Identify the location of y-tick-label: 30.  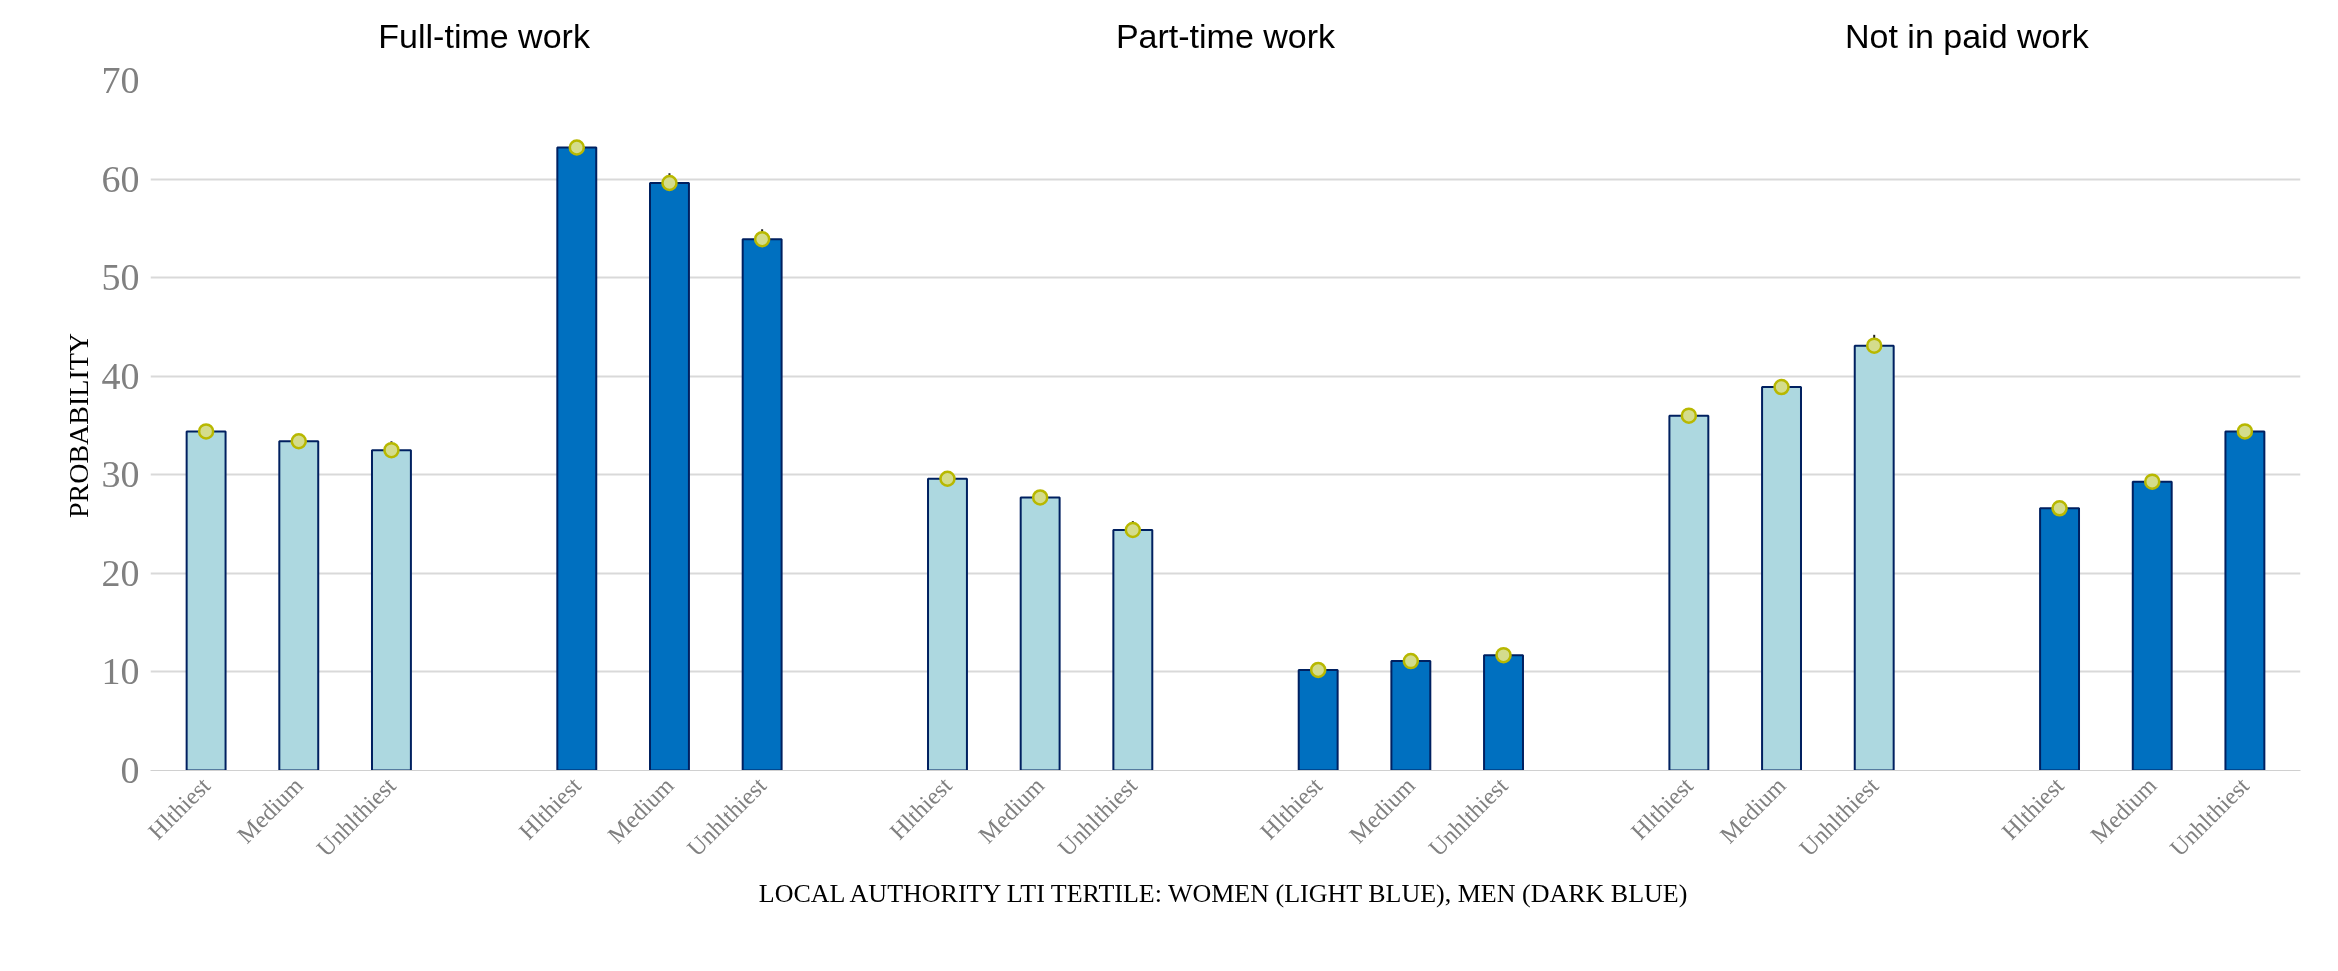
(120, 474).